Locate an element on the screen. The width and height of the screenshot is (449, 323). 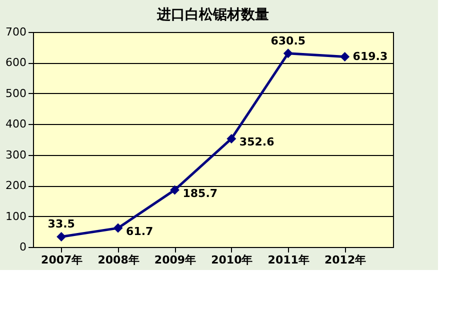
data-label: 619.3 is located at coordinates (370, 56).